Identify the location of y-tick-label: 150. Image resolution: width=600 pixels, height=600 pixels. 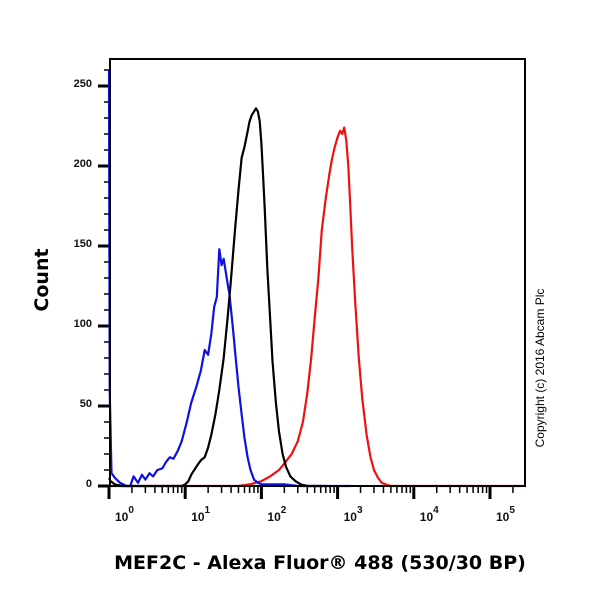
(82, 244).